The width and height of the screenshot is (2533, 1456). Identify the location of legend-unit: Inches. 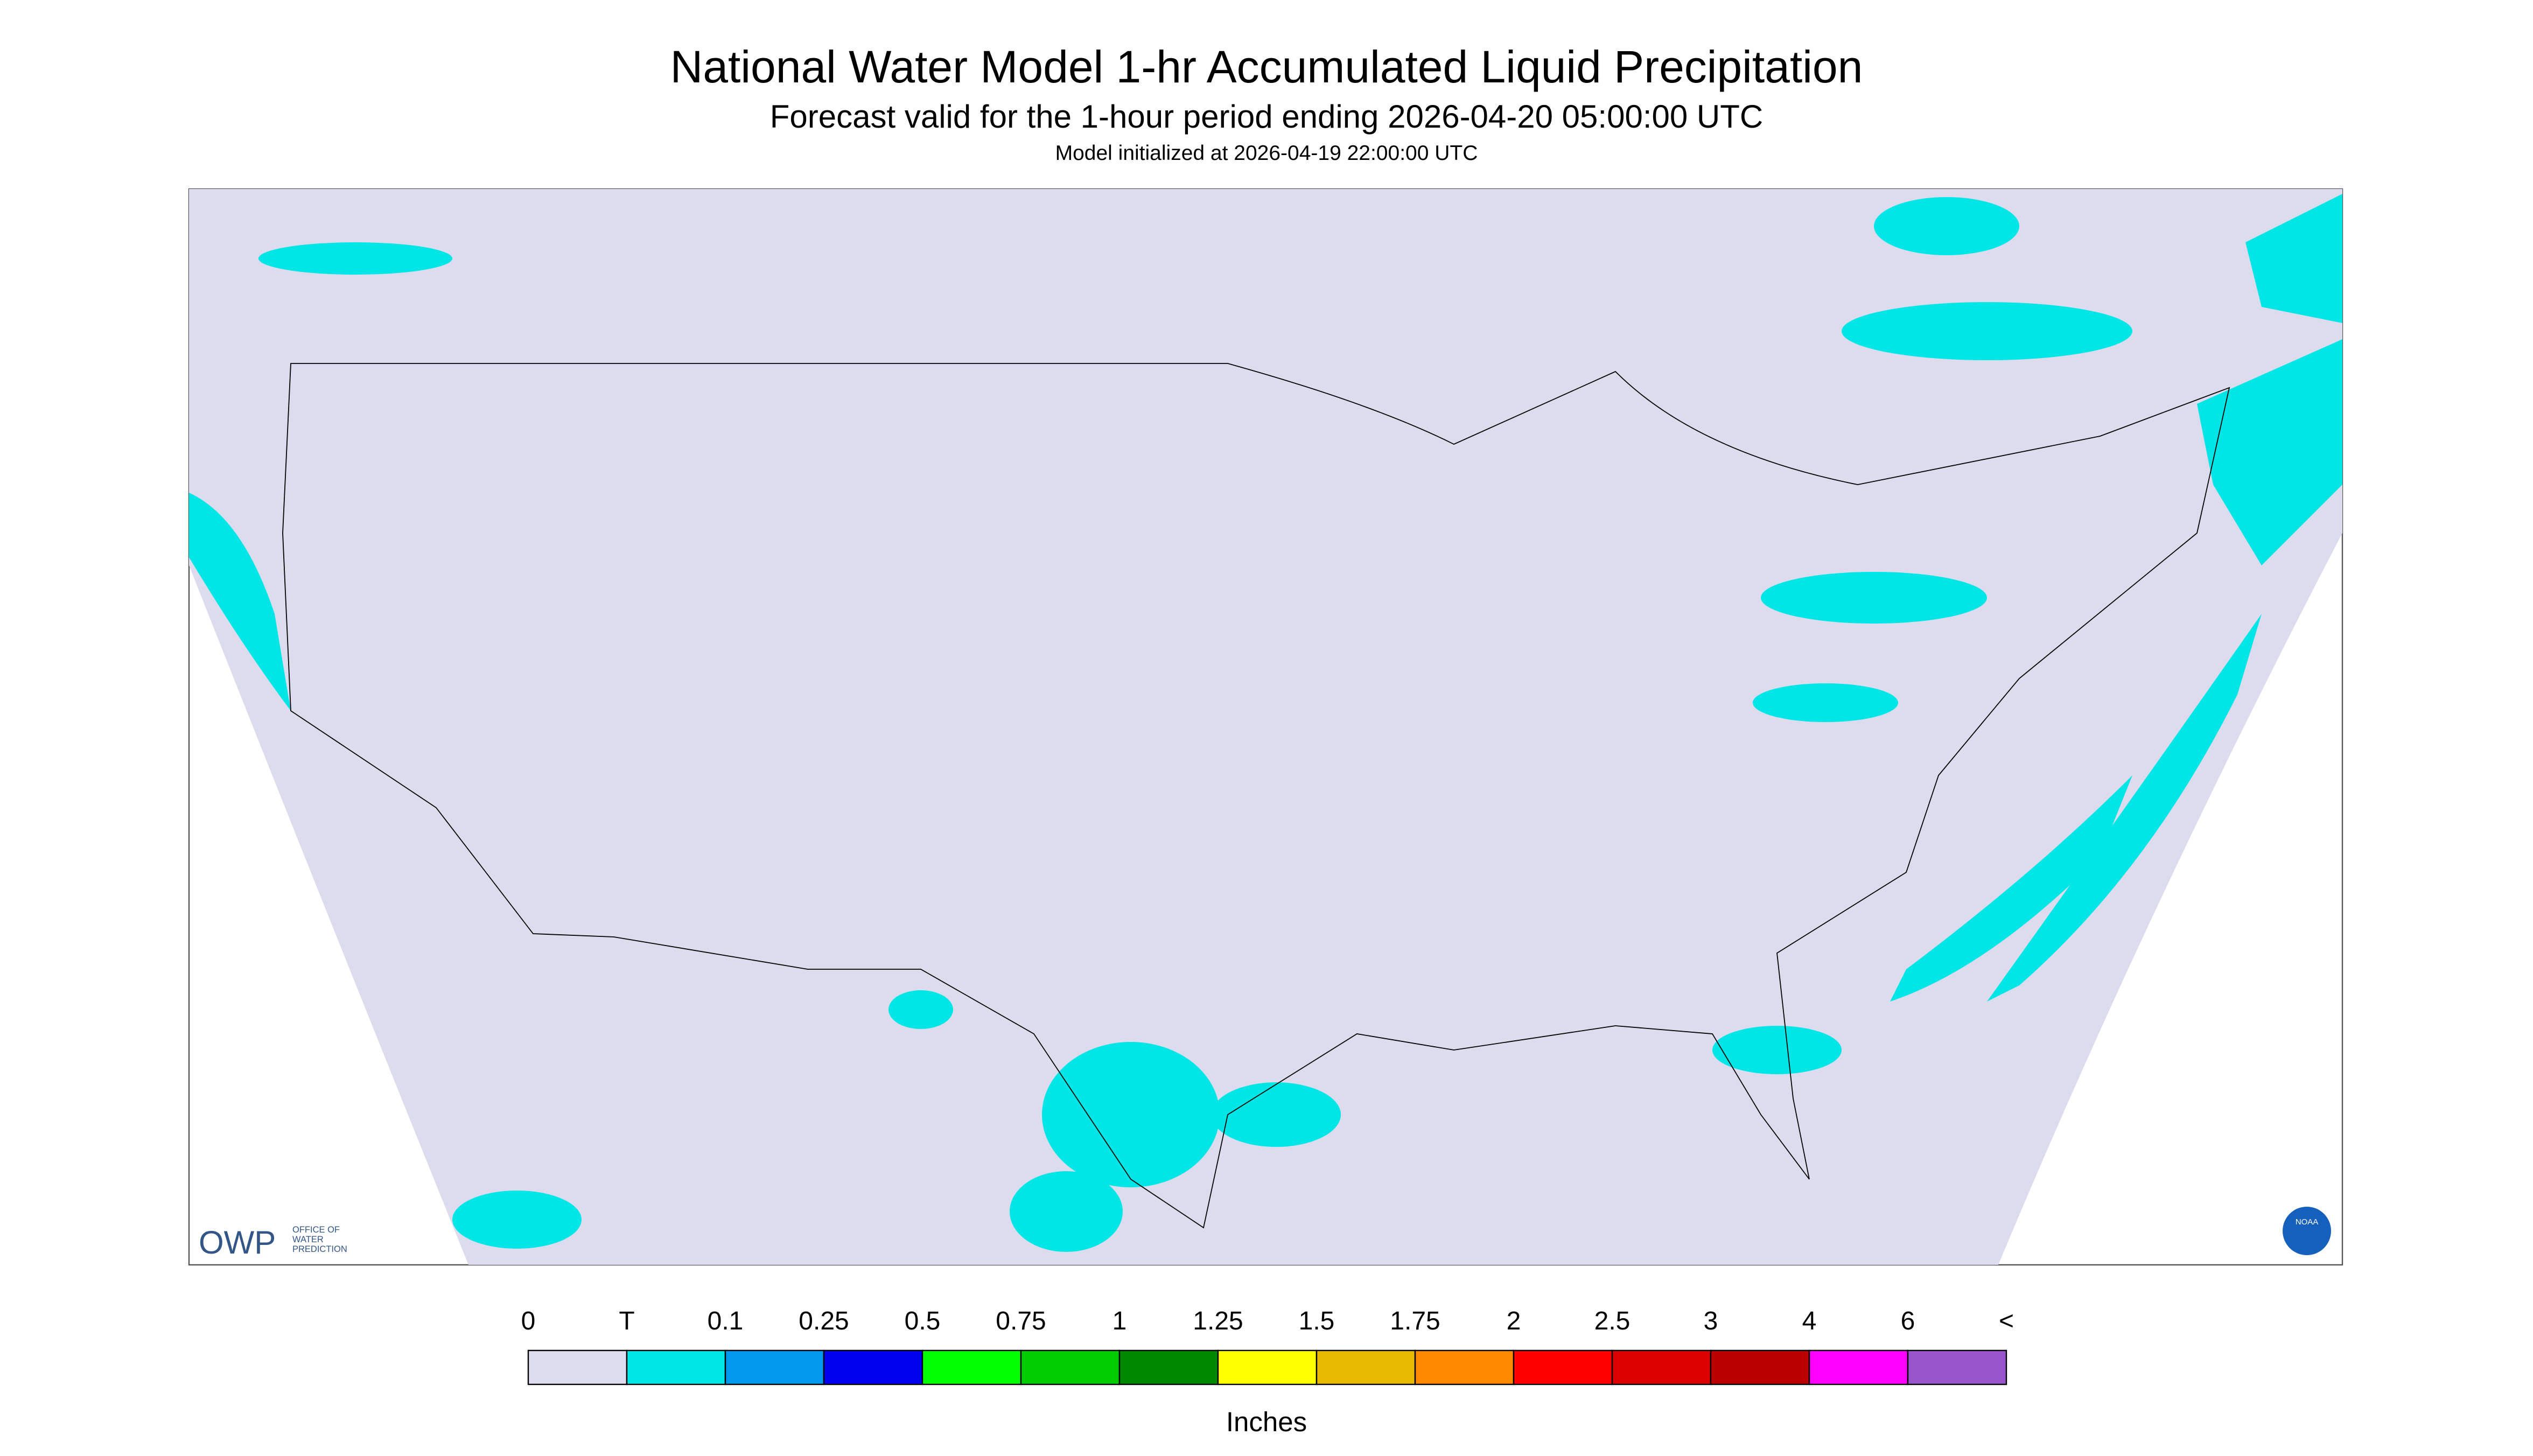
(1266, 1421).